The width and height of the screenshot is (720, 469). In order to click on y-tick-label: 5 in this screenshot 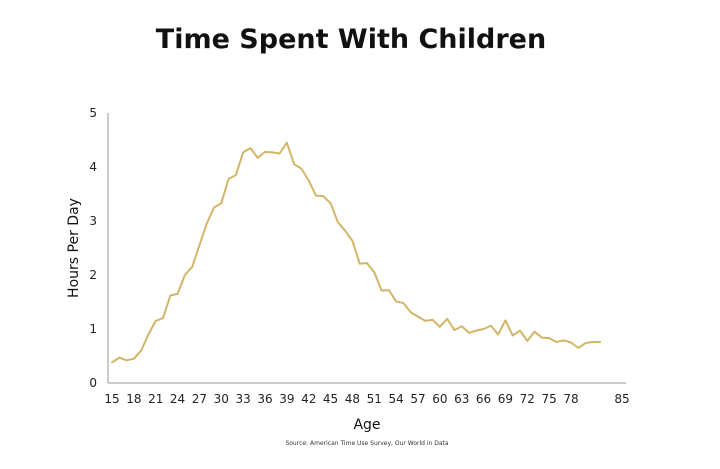, I will do `click(93, 113)`.